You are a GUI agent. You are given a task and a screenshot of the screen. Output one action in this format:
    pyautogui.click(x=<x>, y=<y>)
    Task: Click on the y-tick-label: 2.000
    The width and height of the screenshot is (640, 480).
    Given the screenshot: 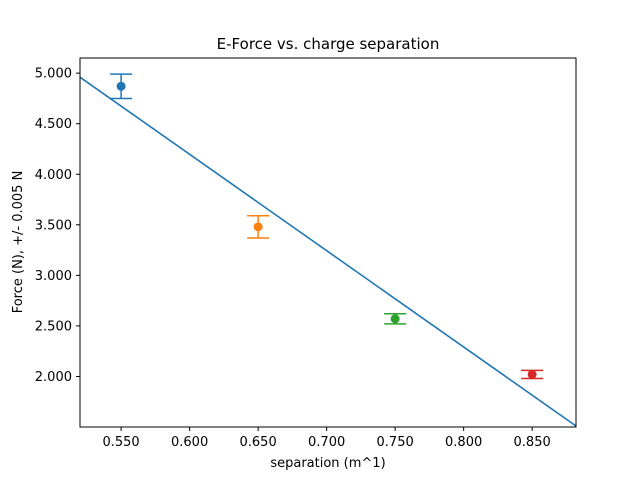 What is the action you would take?
    pyautogui.click(x=53, y=377)
    